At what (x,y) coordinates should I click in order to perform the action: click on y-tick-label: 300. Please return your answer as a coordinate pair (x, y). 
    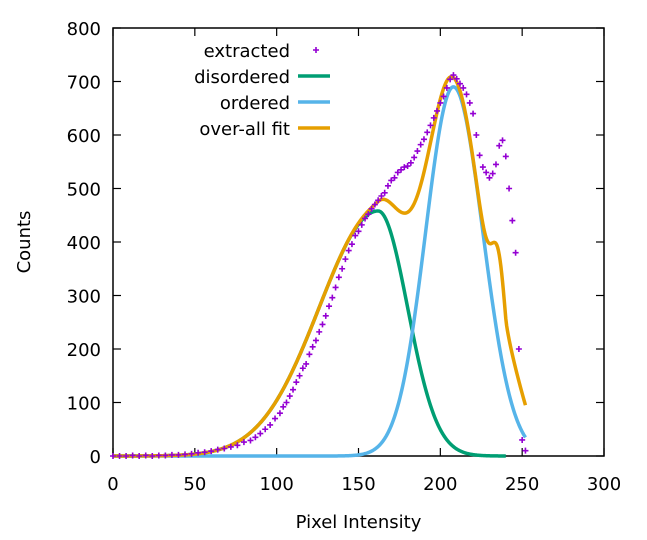
    Looking at the image, I should click on (84, 297).